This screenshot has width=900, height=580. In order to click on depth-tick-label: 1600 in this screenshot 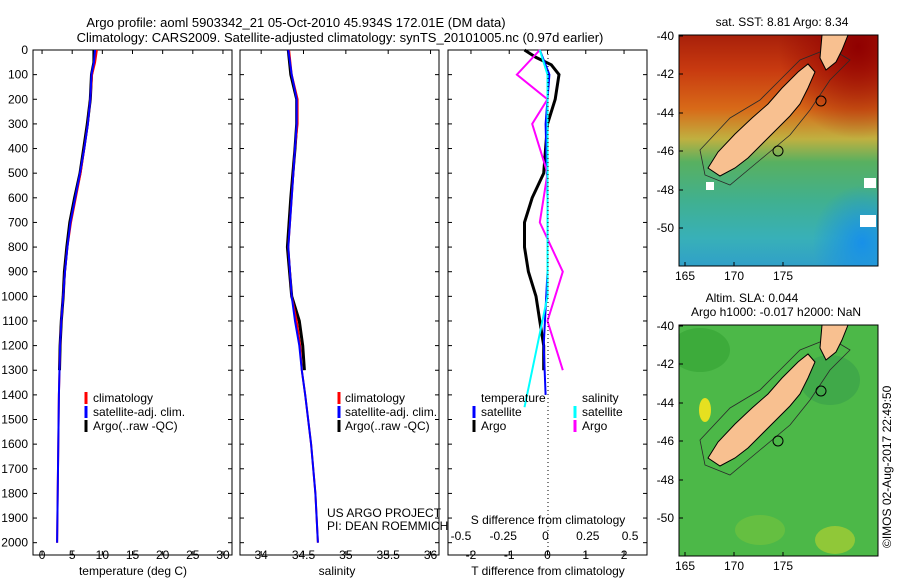, I will do `click(14, 444)`.